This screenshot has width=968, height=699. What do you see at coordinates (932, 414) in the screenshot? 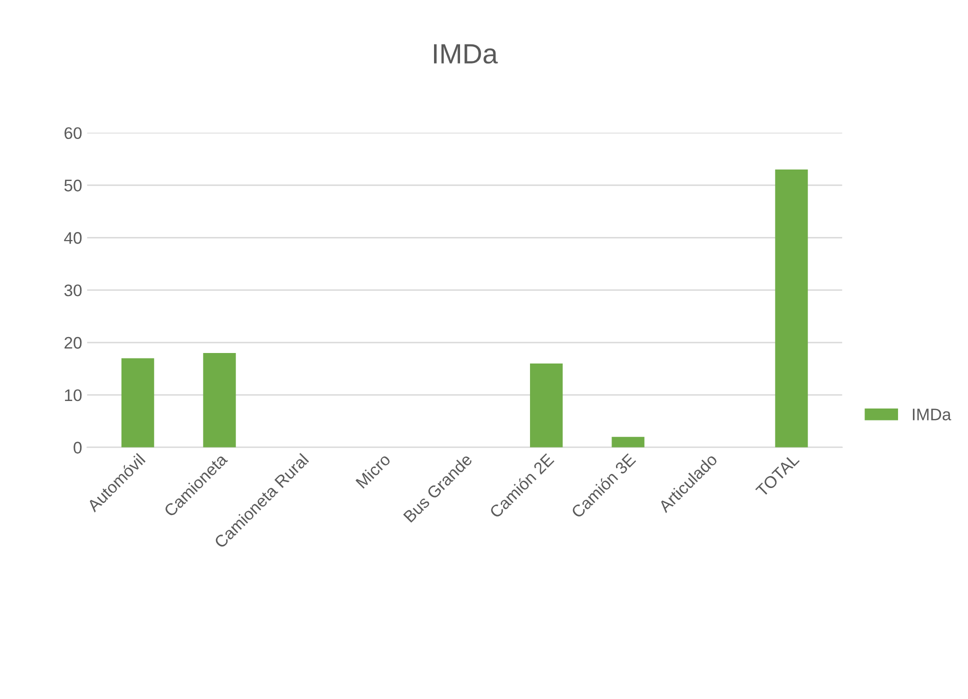
I see `legend-label: IMDa` at bounding box center [932, 414].